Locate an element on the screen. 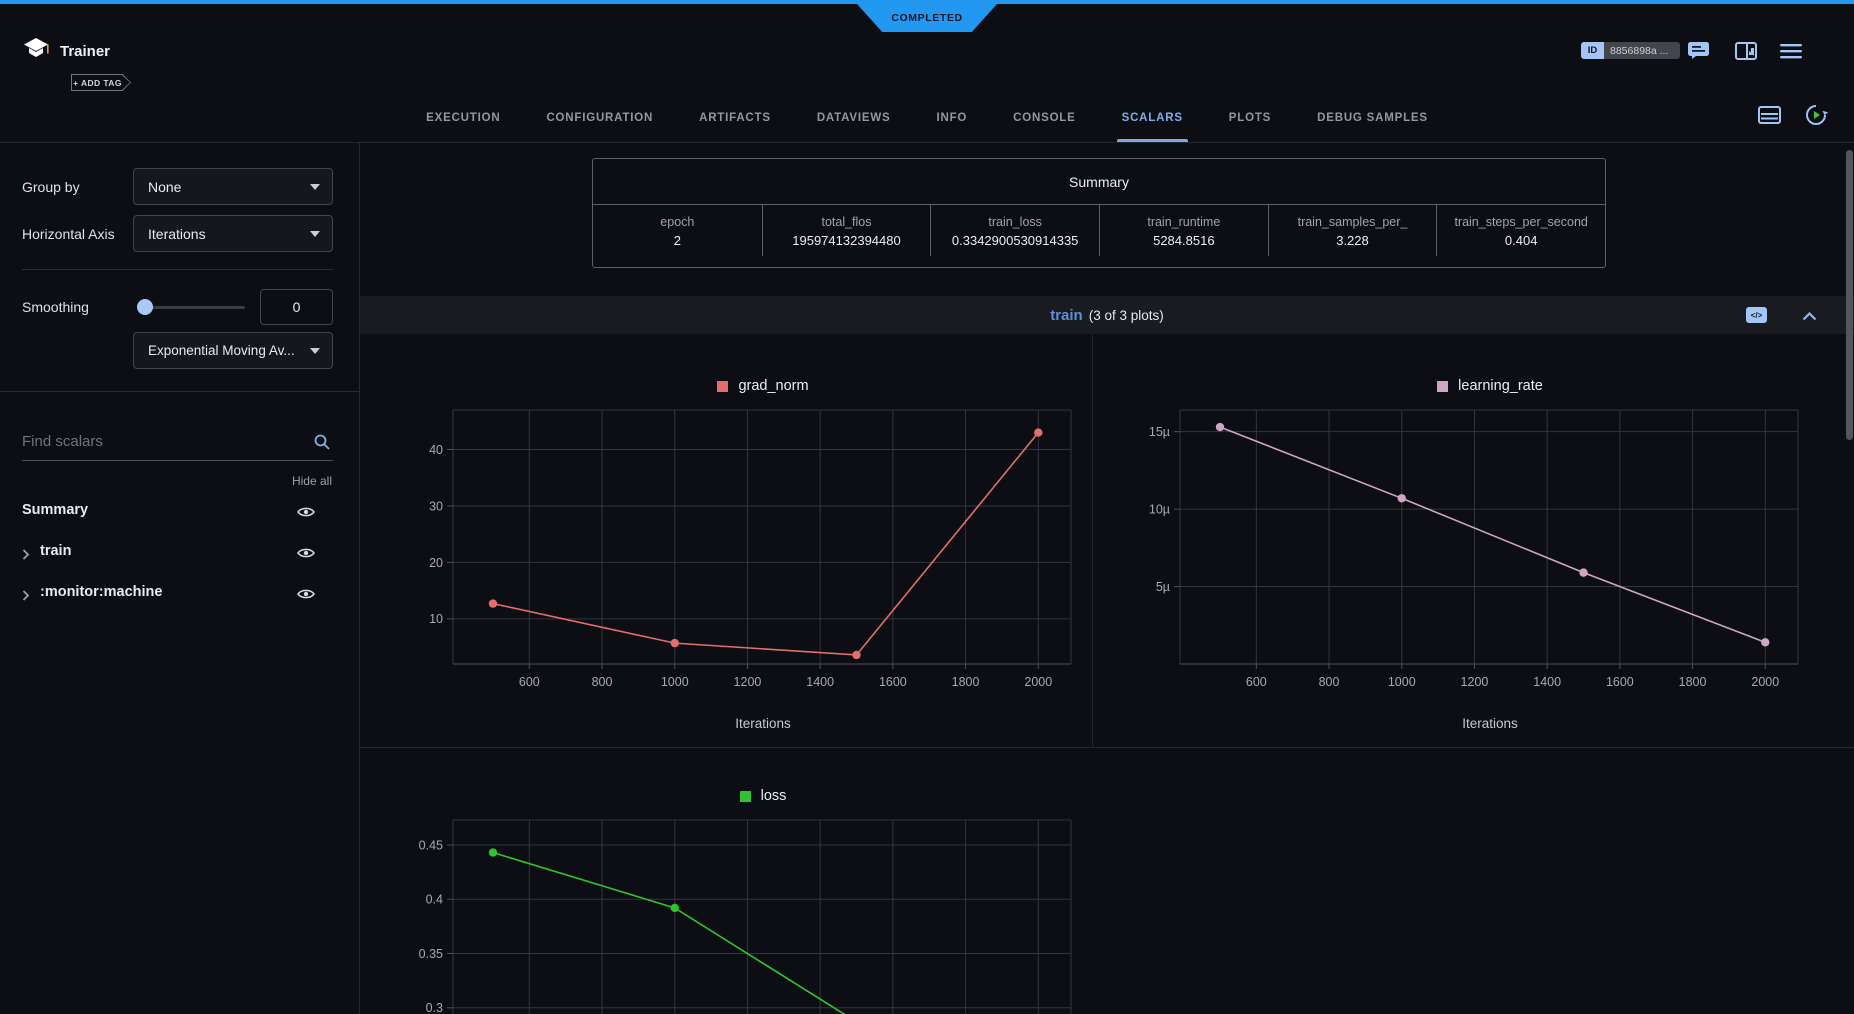  cell-value: 2 is located at coordinates (677, 240).